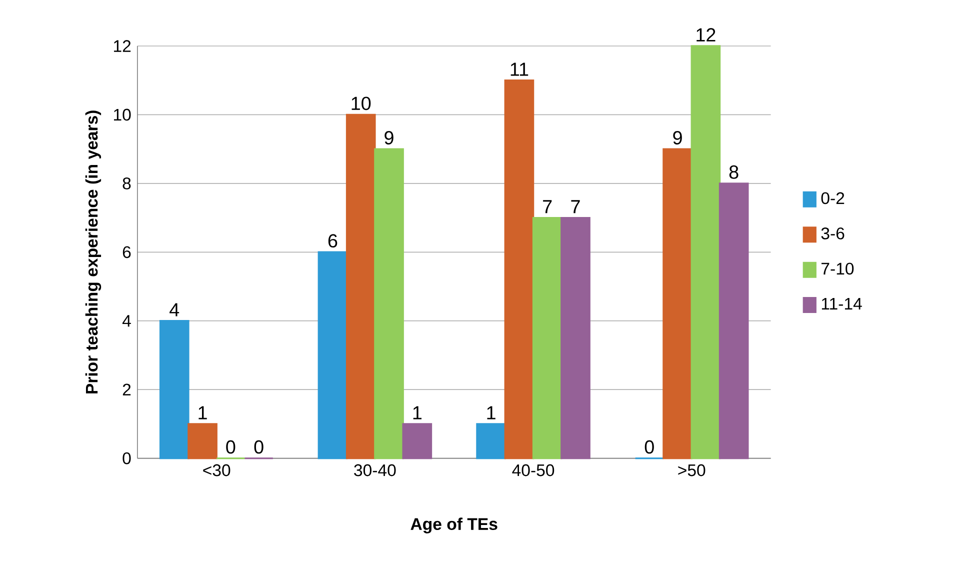 This screenshot has height=578, width=956. What do you see at coordinates (832, 234) in the screenshot?
I see `legend-label: 3-6` at bounding box center [832, 234].